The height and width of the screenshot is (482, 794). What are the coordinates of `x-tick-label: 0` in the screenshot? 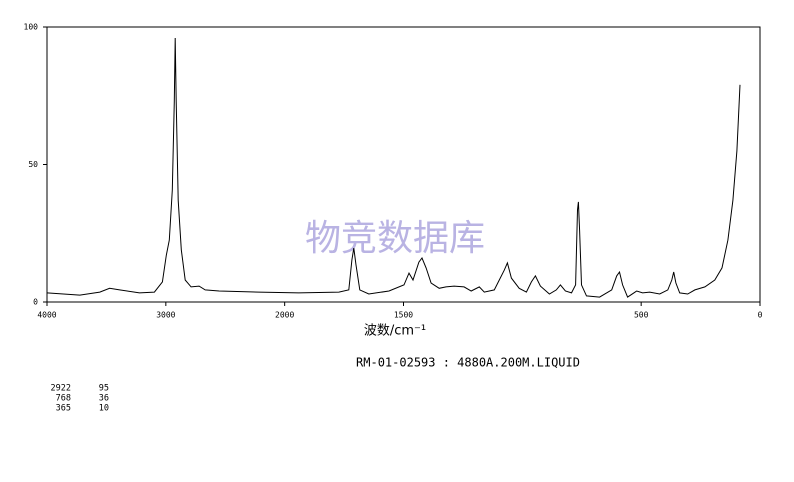 It's located at (760, 315).